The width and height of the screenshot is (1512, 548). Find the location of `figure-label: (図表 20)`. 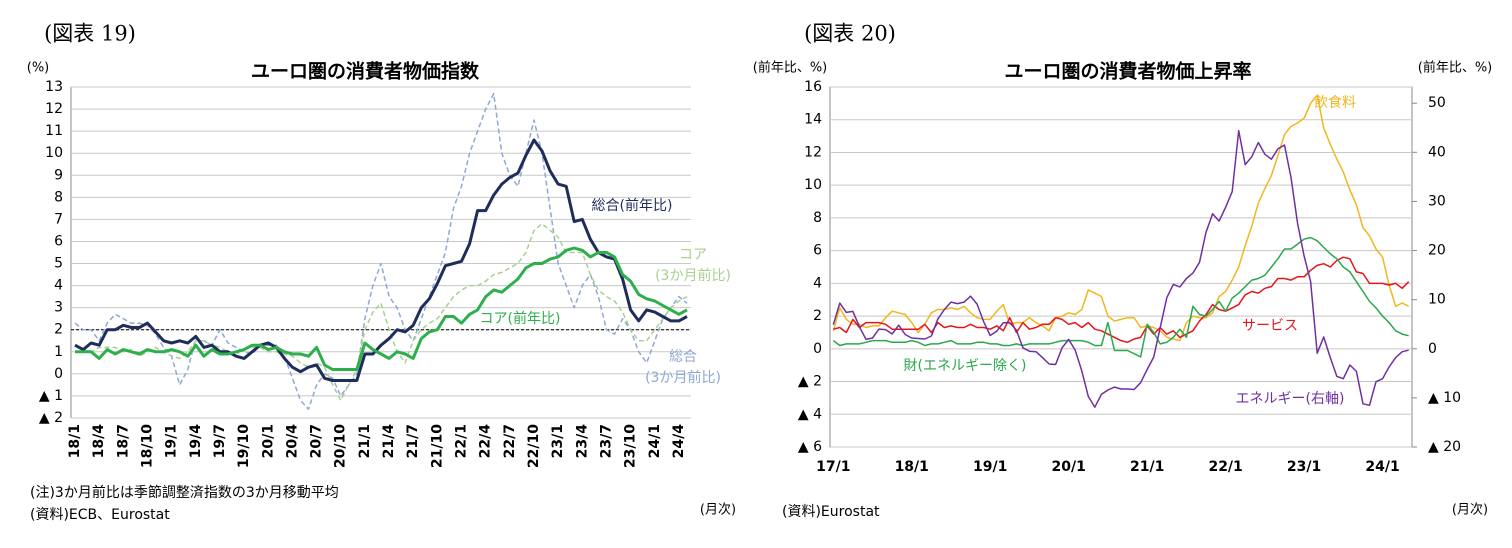

figure-label: (図表 20) is located at coordinates (850, 34).